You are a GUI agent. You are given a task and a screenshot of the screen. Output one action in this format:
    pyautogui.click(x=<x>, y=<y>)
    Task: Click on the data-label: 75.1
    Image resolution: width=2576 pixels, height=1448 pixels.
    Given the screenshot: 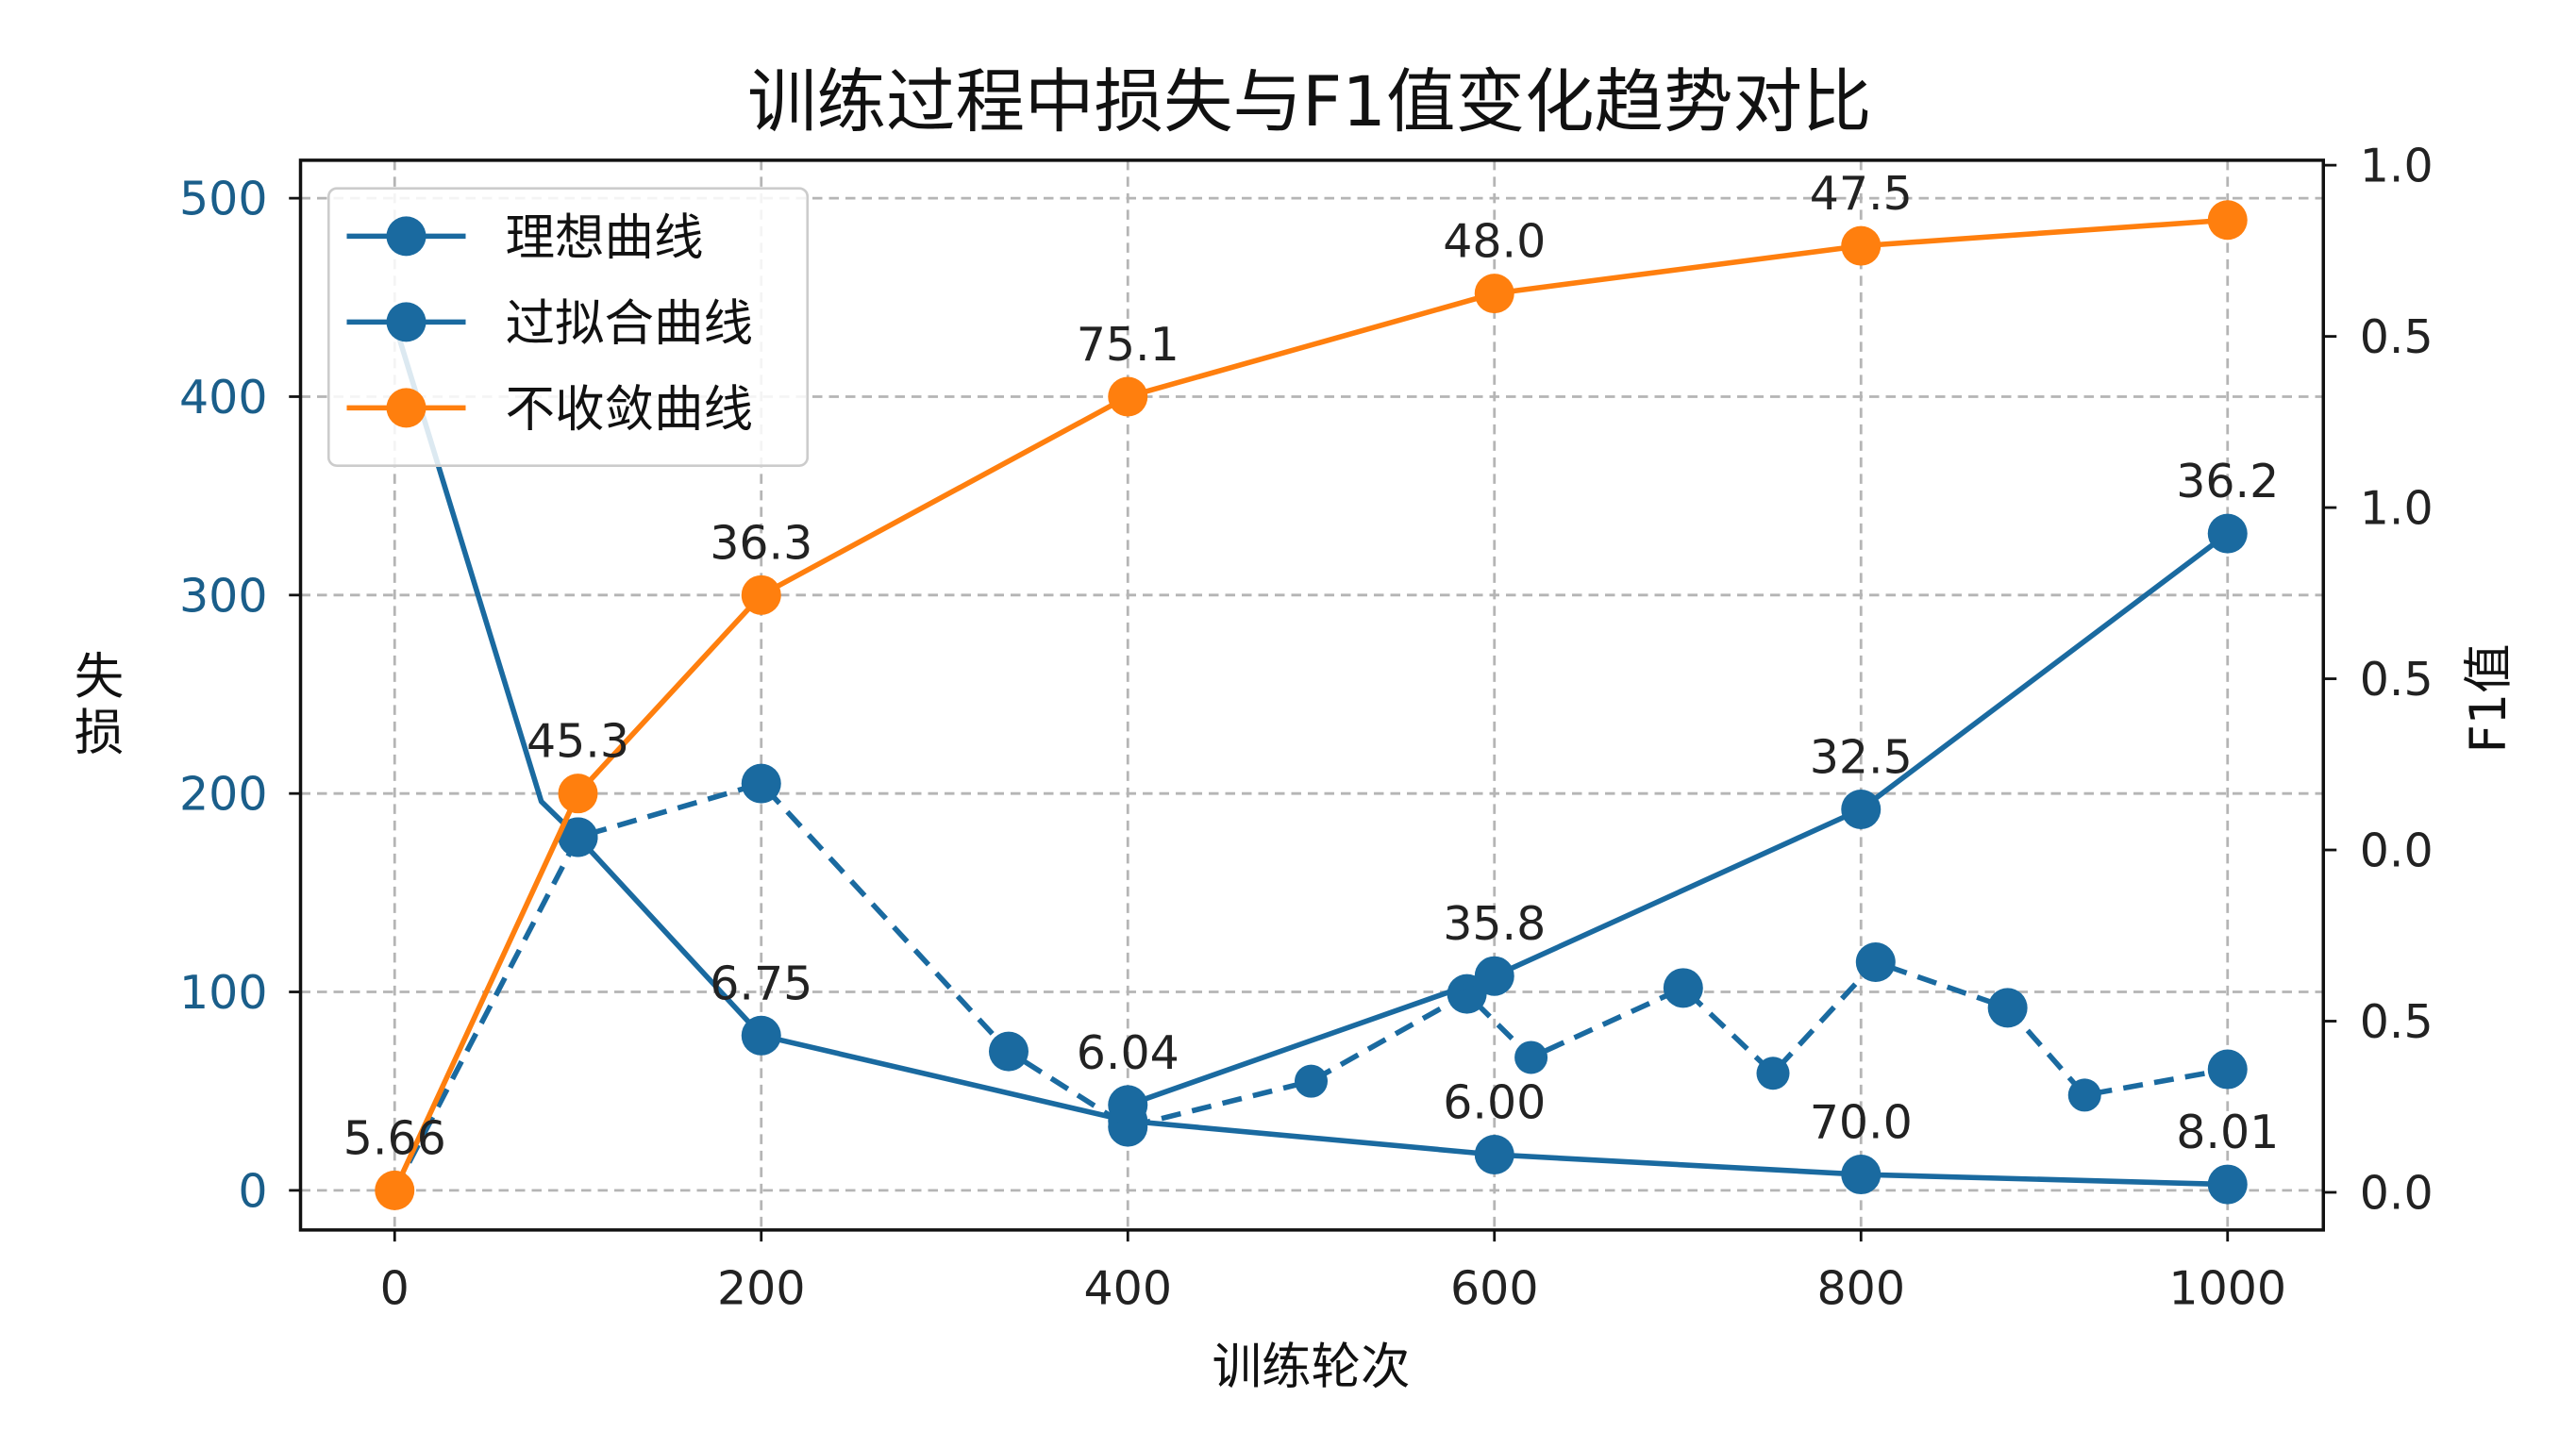 What is the action you would take?
    pyautogui.click(x=1128, y=345)
    